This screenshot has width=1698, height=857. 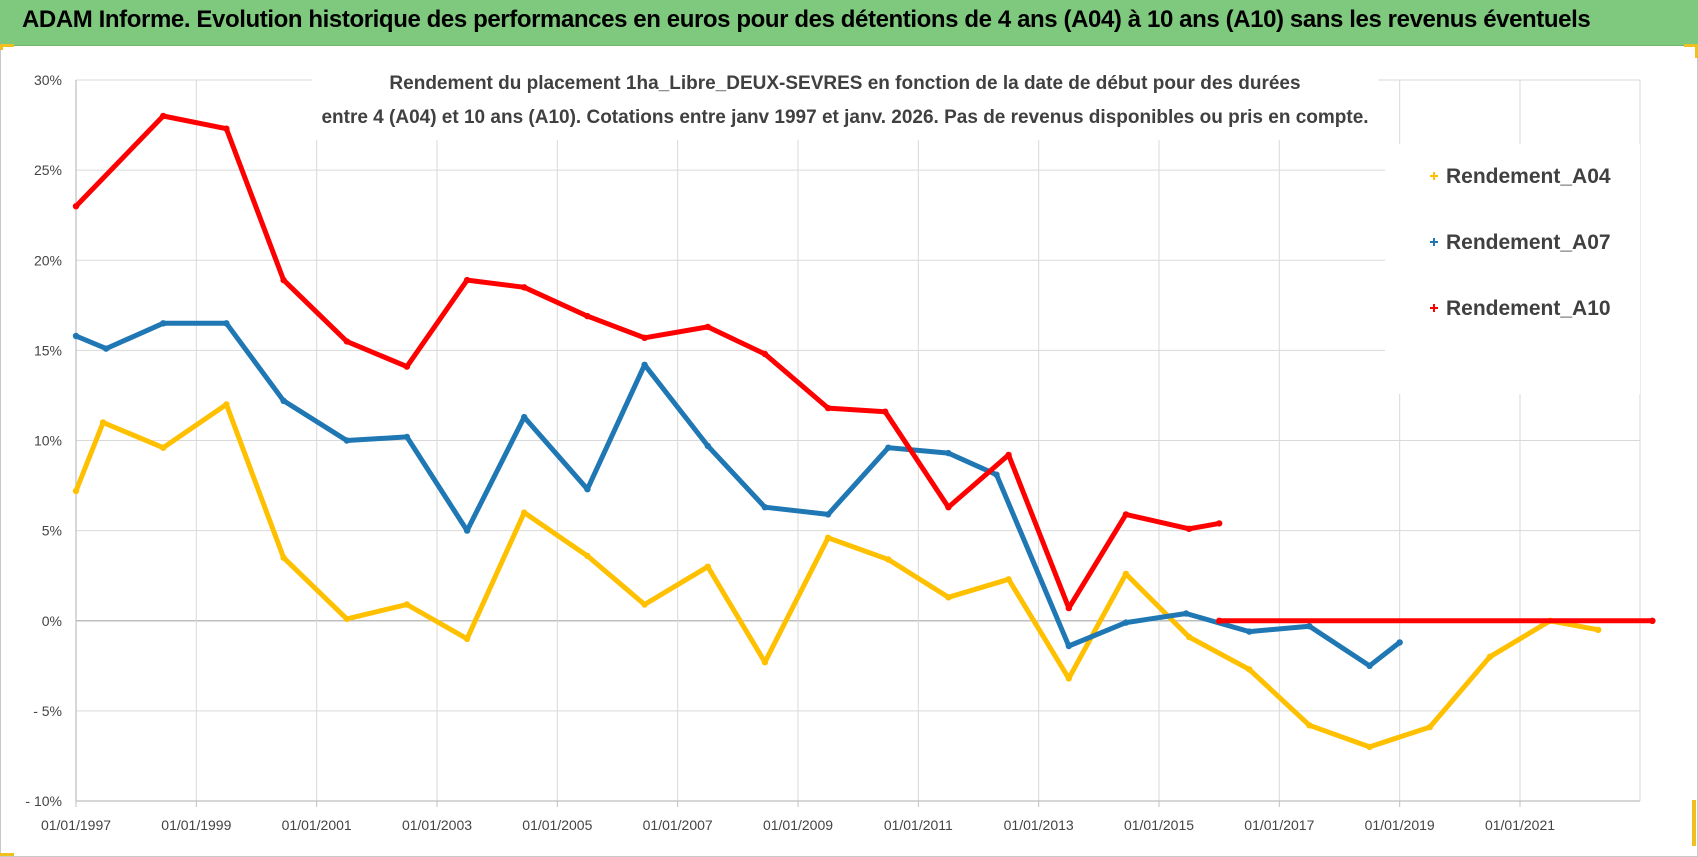 What do you see at coordinates (678, 825) in the screenshot?
I see `x-tick-label: 01/01/2007` at bounding box center [678, 825].